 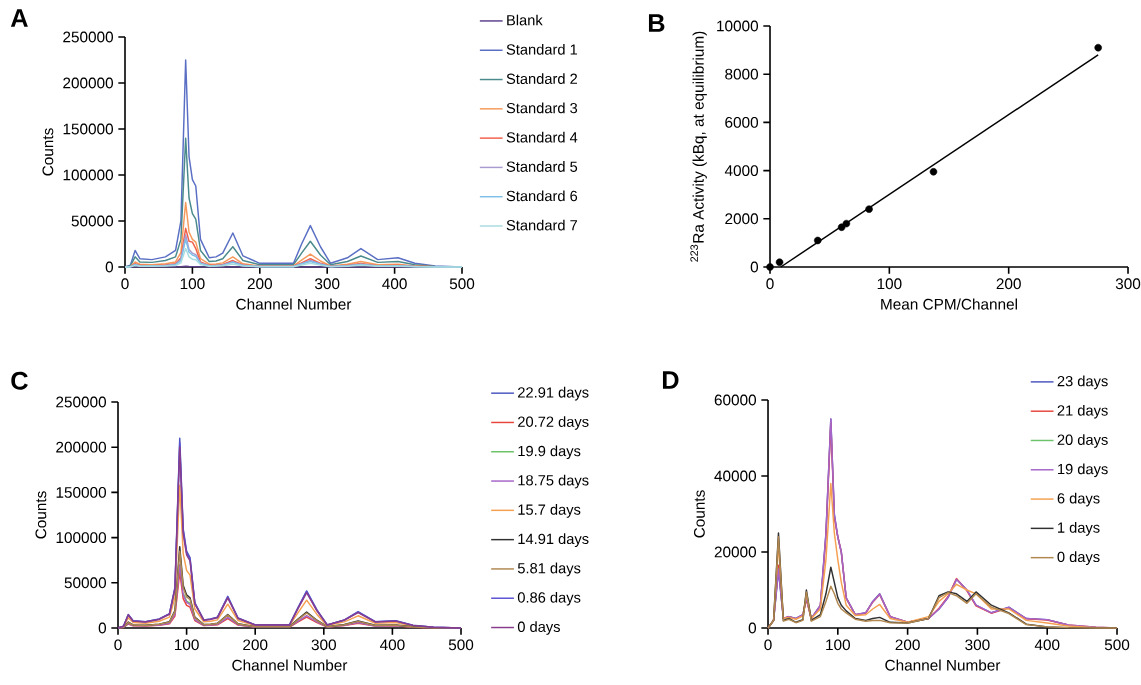 I want to click on y-tick-label: 20000, so click(x=735, y=552).